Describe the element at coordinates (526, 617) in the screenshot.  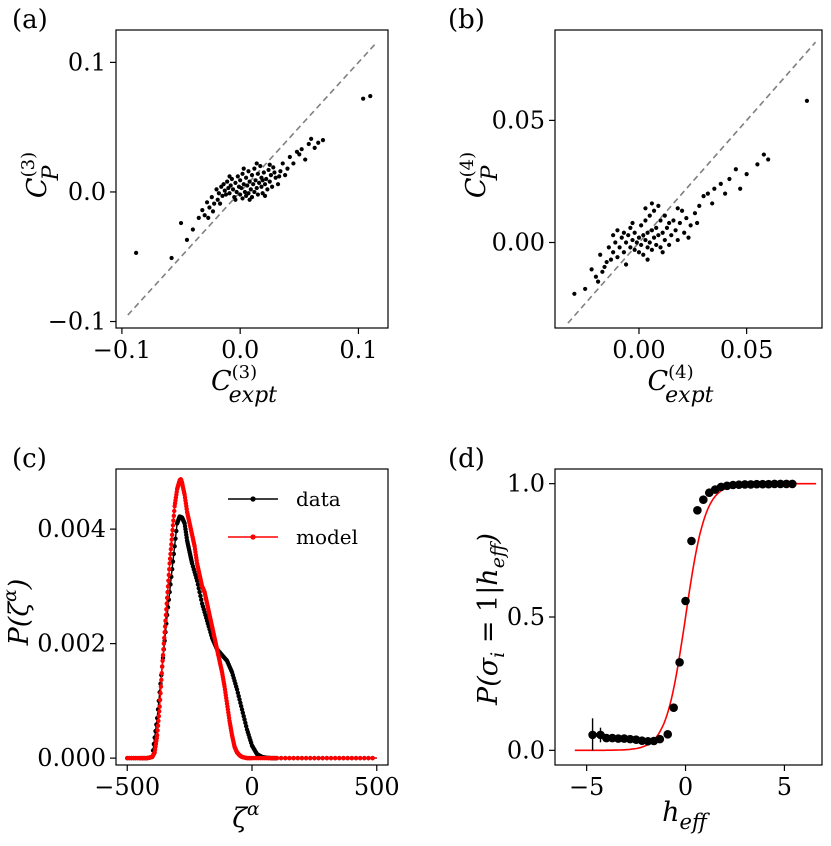
I see `y-tick-label: 0.5` at that location.